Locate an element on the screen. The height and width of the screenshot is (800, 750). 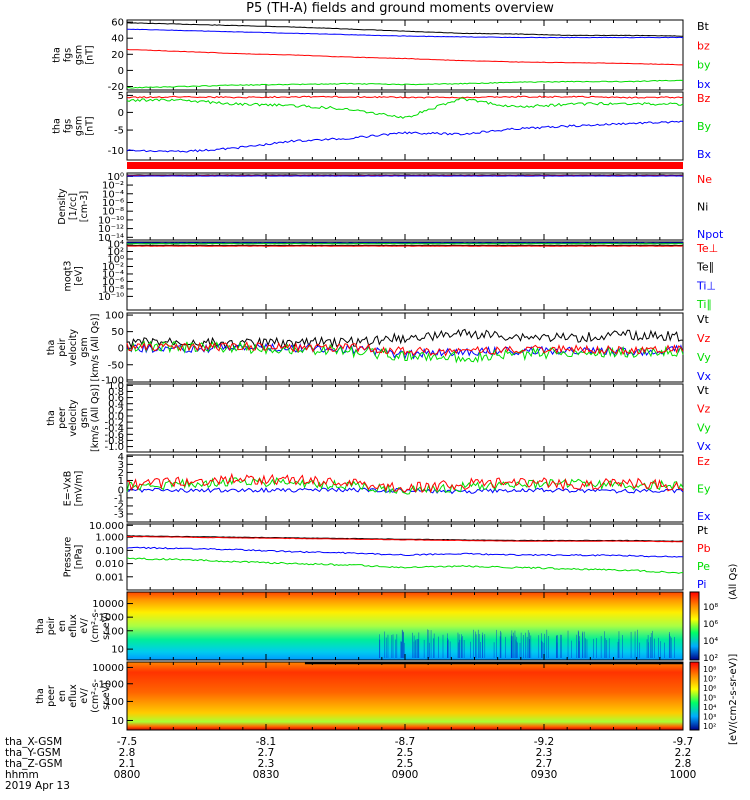
y-tick-label: 0.0 is located at coordinates (116, 416).